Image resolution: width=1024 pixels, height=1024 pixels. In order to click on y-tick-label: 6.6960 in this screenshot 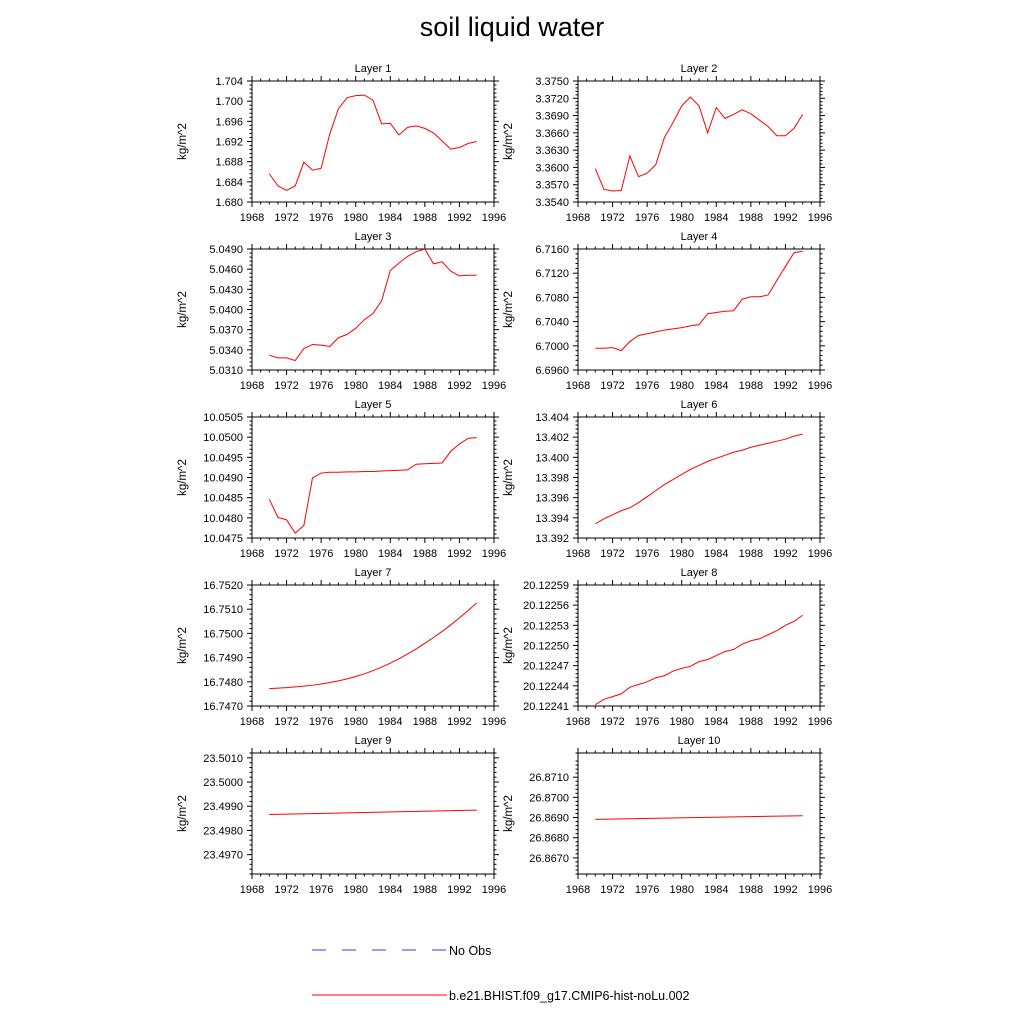, I will do `click(552, 371)`.